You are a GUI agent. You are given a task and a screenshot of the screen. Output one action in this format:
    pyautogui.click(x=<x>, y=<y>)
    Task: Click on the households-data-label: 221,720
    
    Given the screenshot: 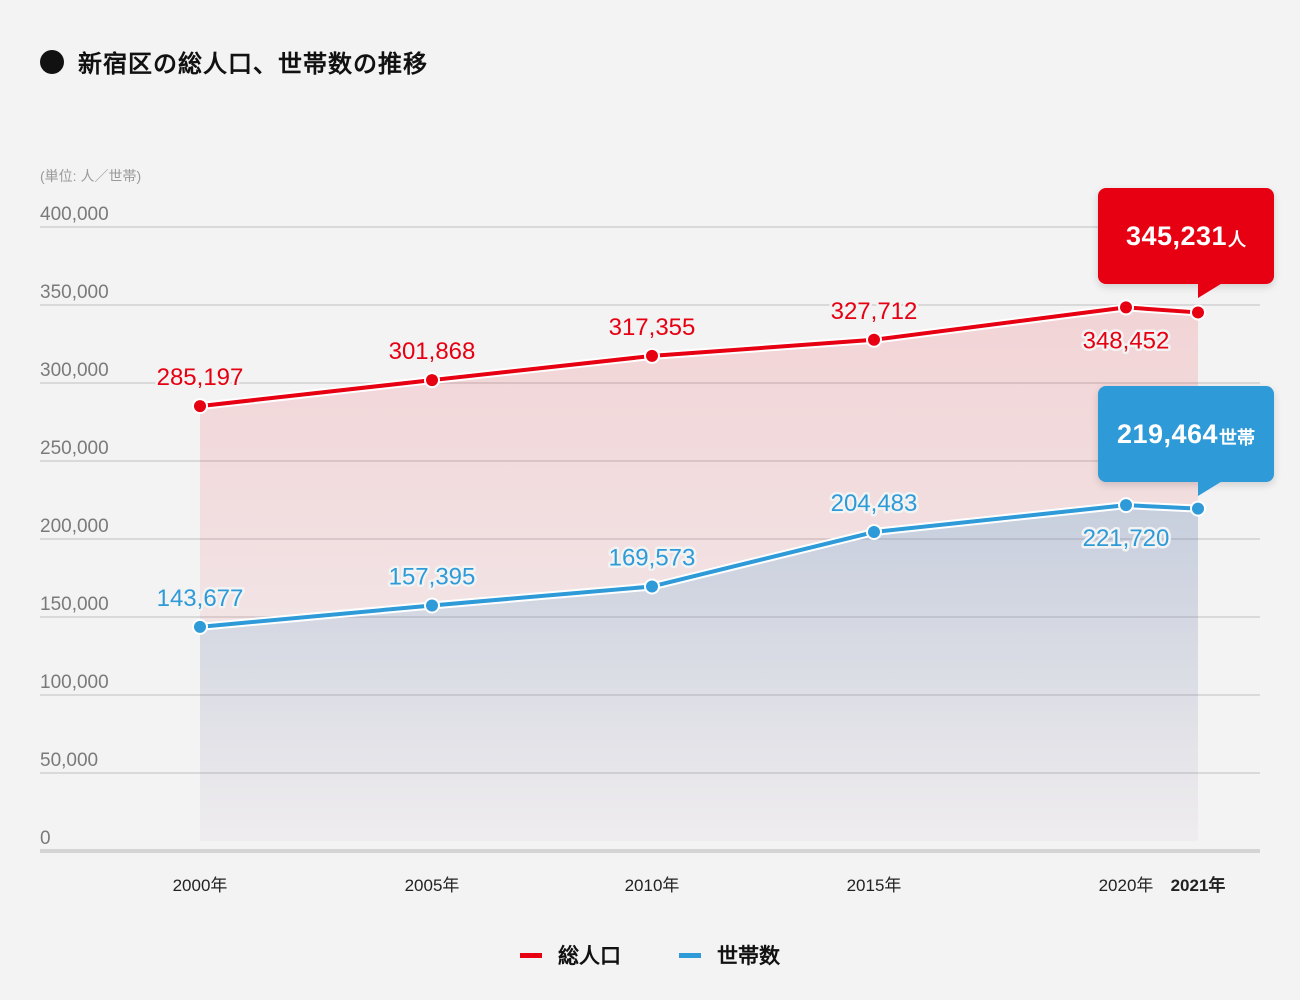 What is the action you would take?
    pyautogui.click(x=1126, y=538)
    